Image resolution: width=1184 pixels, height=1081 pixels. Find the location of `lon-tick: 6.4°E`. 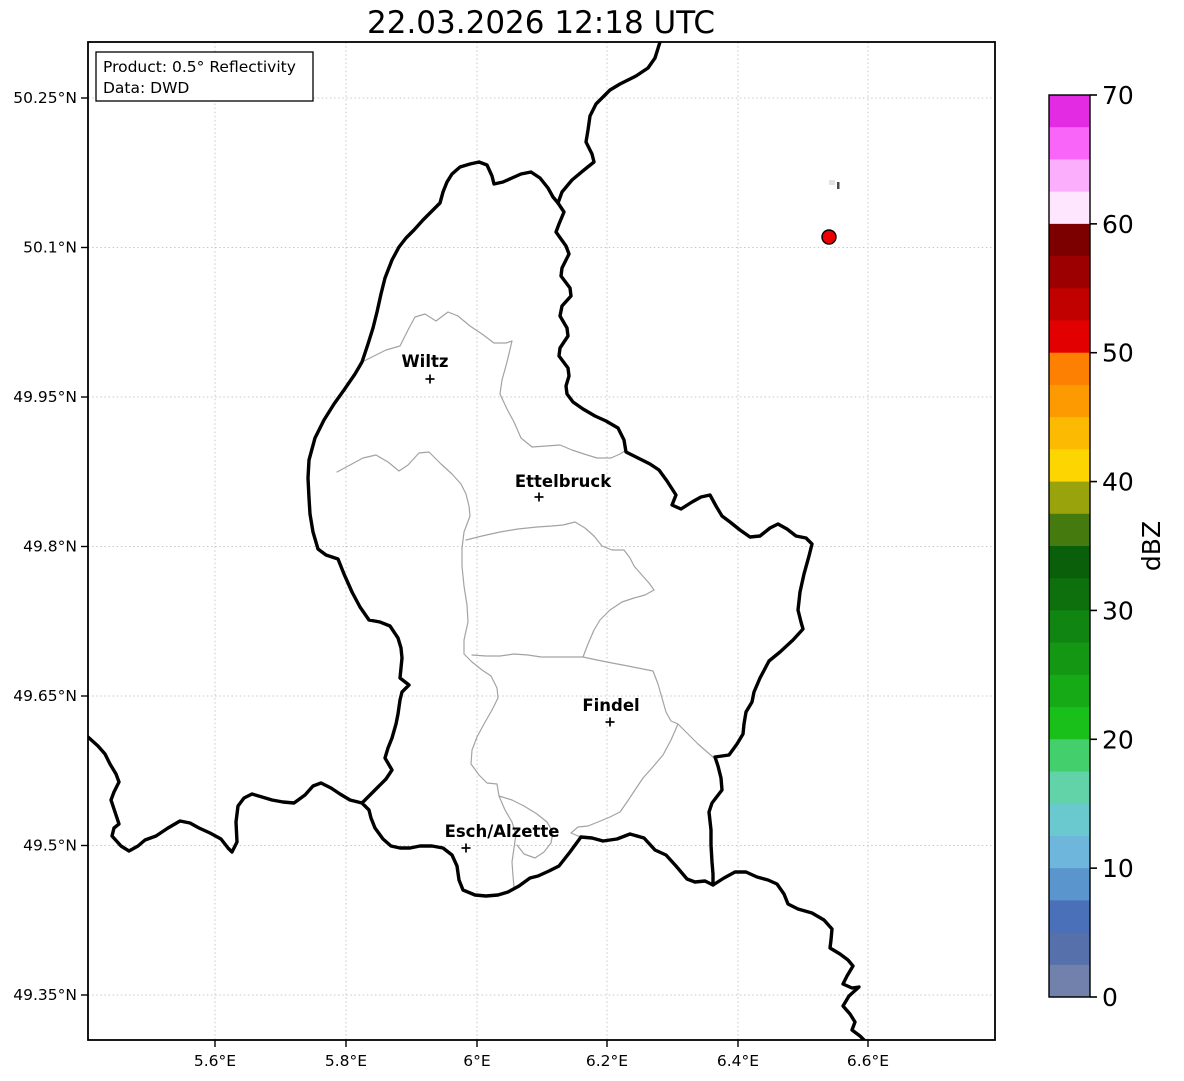

lon-tick: 6.4°E is located at coordinates (738, 1061).